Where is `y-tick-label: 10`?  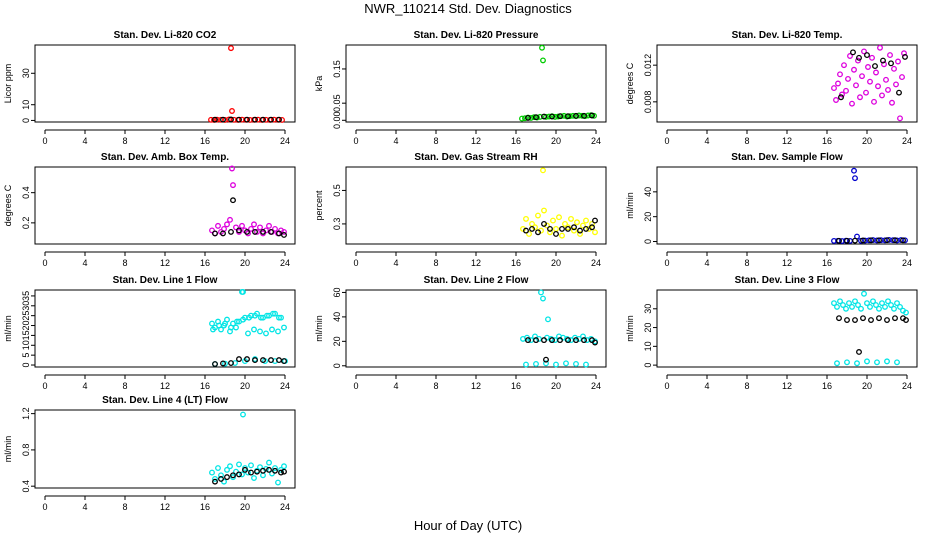
y-tick-label: 10 is located at coordinates (26, 105).